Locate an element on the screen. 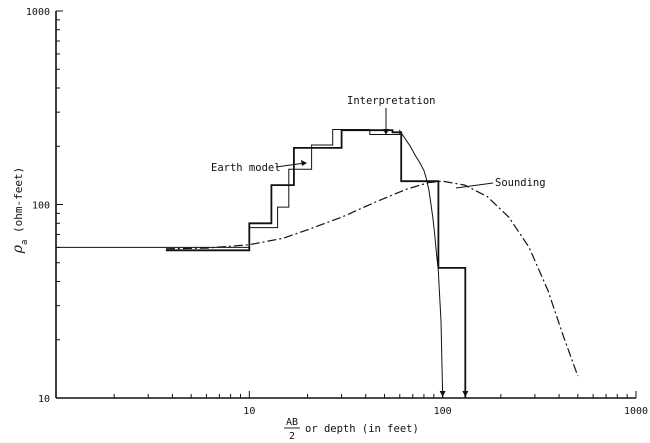 This screenshot has width=650, height=443. x-tick-label: 100 is located at coordinates (443, 411).